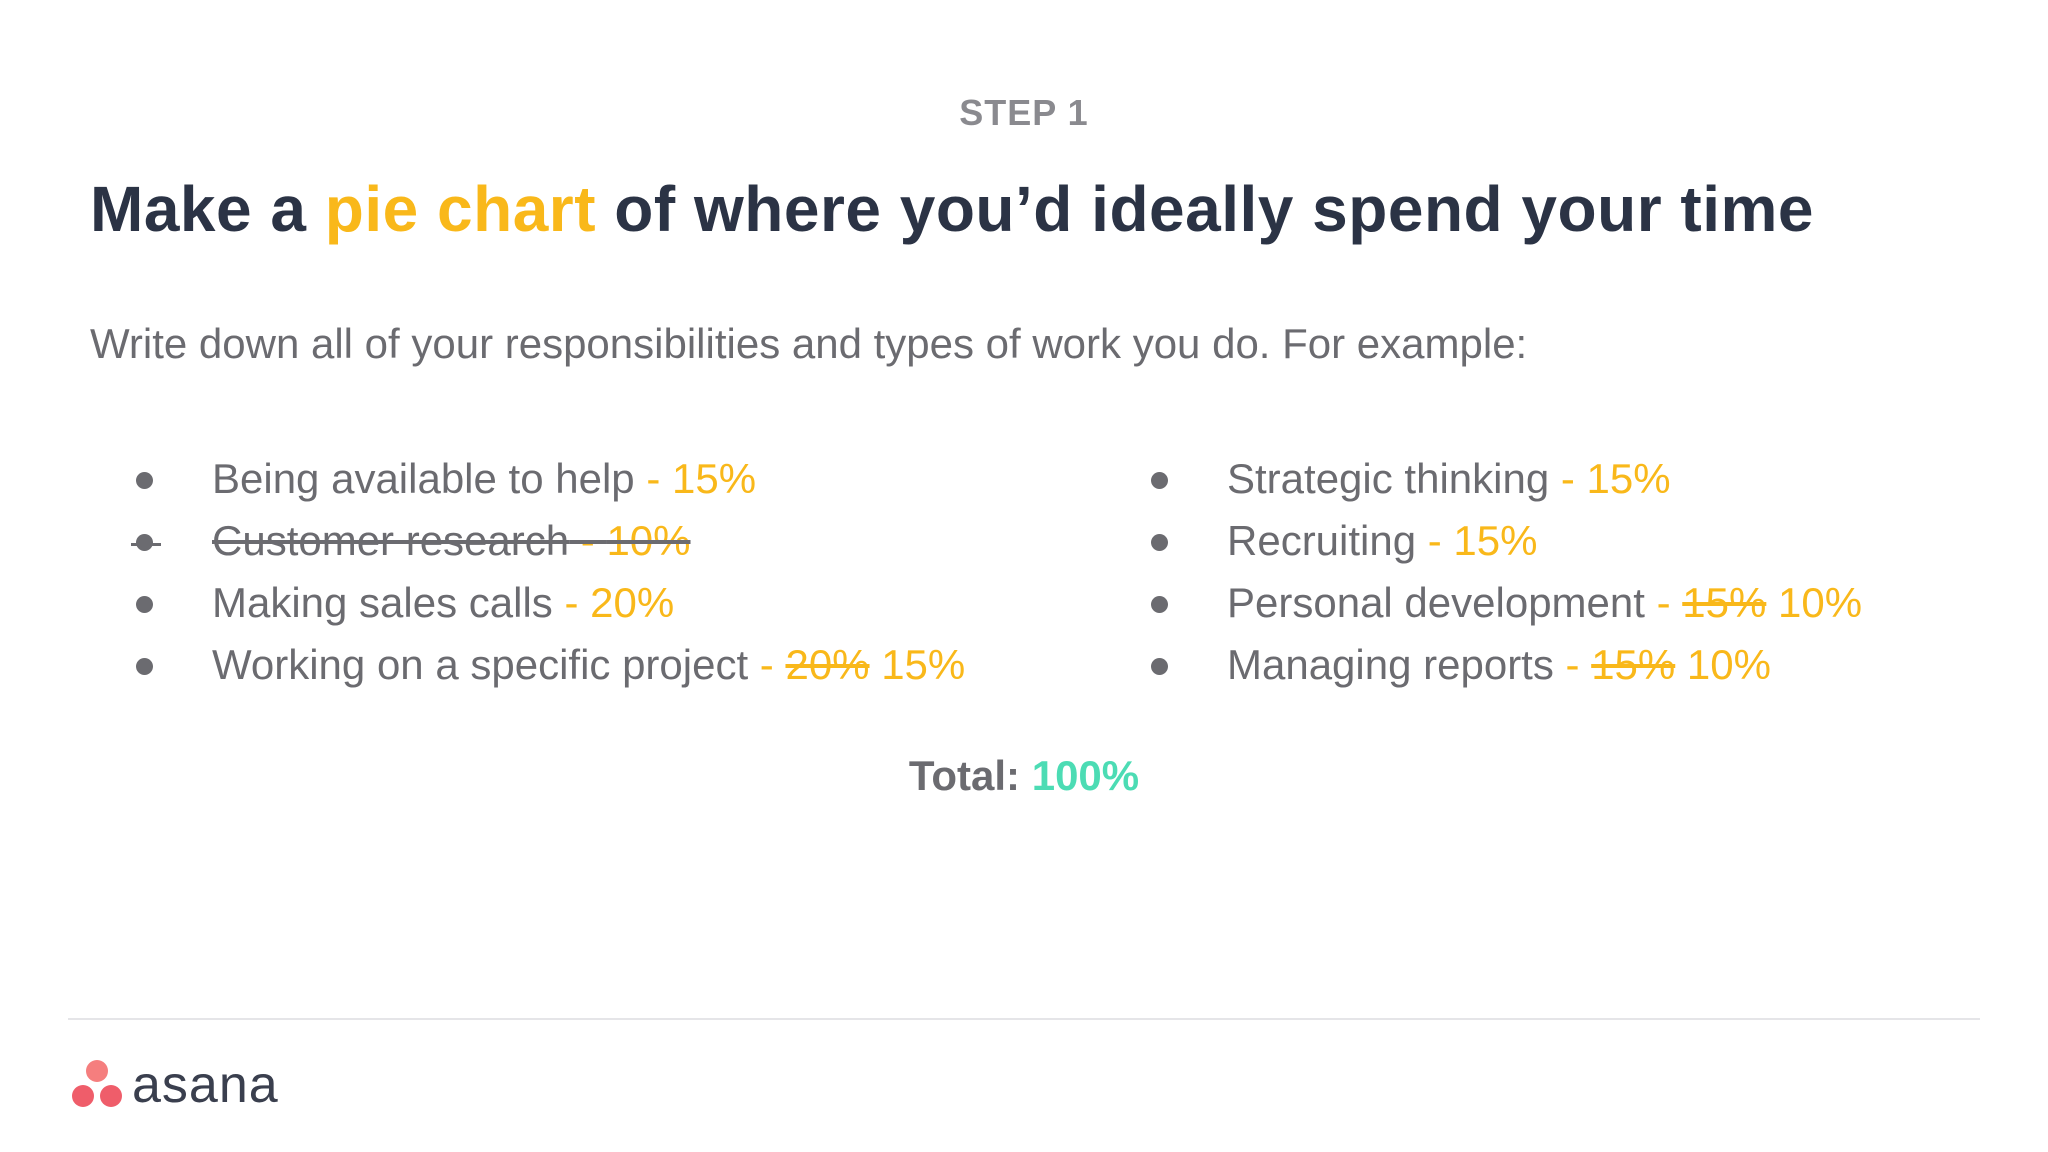  I want to click on list-item: Recruiting - 15%, so click(1503, 541).